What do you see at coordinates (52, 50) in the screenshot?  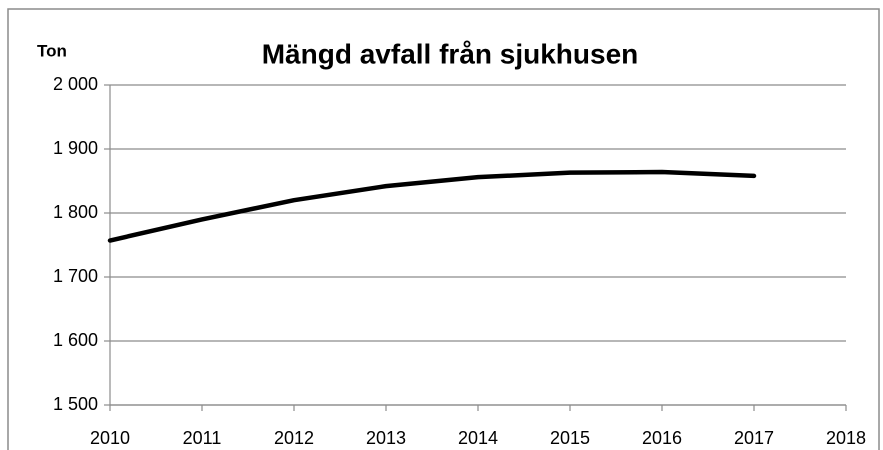 I see `y-axis-label: Ton` at bounding box center [52, 50].